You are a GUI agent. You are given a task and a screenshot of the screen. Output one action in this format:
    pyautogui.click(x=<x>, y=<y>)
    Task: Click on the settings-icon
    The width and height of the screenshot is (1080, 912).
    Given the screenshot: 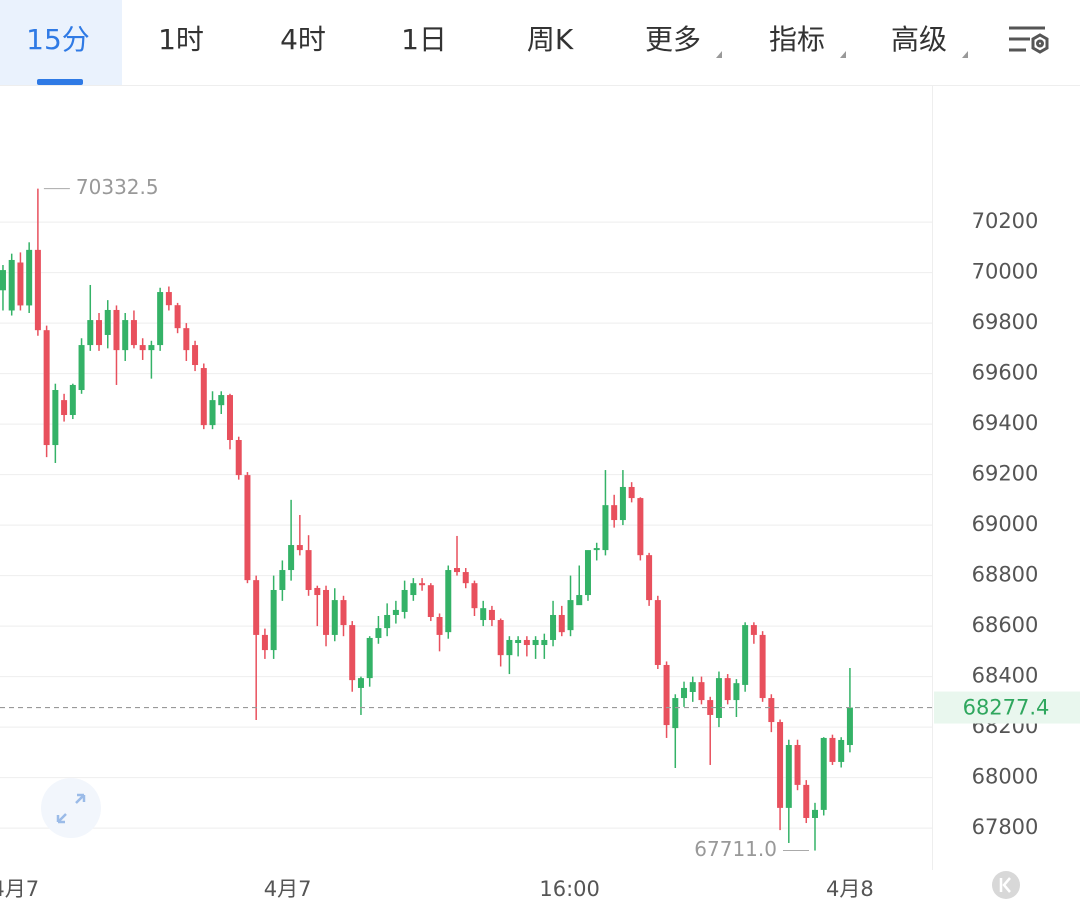 What is the action you would take?
    pyautogui.click(x=1029, y=40)
    